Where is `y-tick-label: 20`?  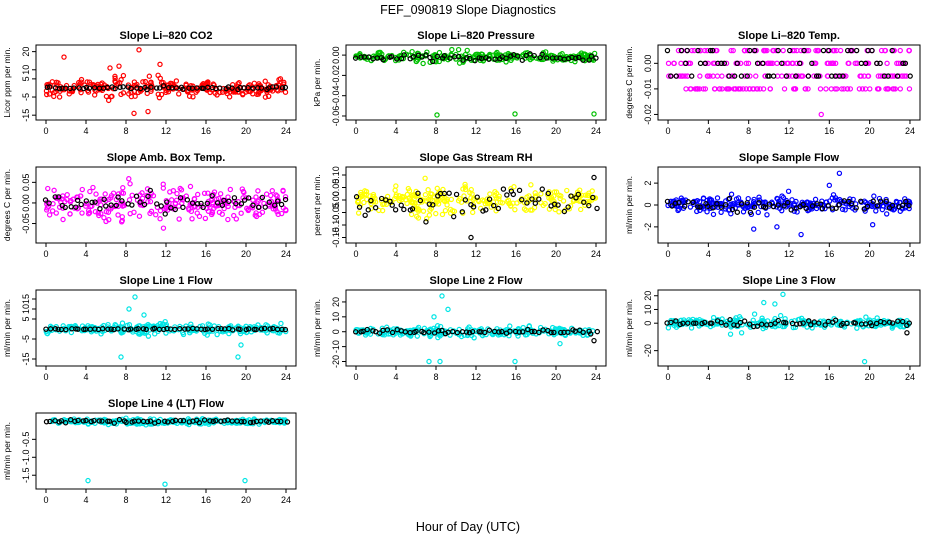
y-tick-label: 20 is located at coordinates (336, 302).